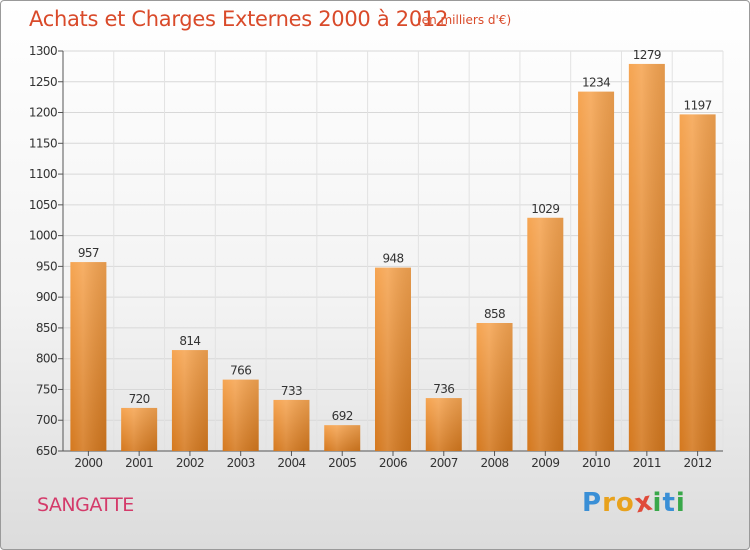 This screenshot has height=550, width=750. Describe the element at coordinates (239, 19) in the screenshot. I see `chart-title: Achats et Charges Externes 2000 à 2012` at that location.